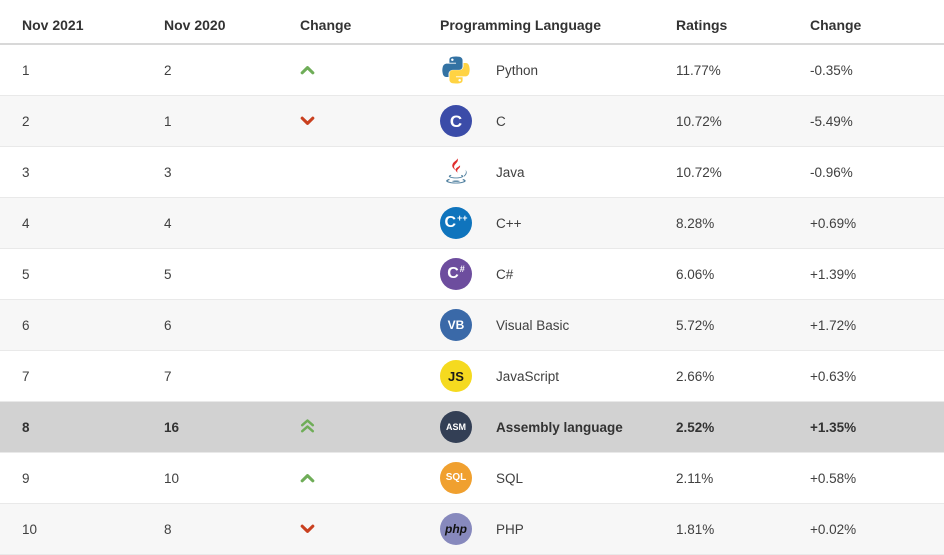  Describe the element at coordinates (833, 274) in the screenshot. I see `ratings-change-cell: +1.39%` at that location.